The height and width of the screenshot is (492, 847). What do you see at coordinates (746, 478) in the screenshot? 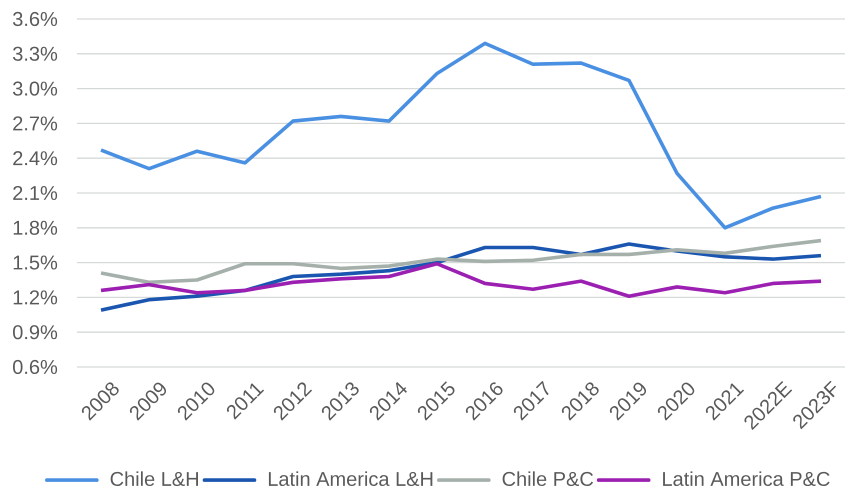
I see `legend-label: Latin America P&C` at bounding box center [746, 478].